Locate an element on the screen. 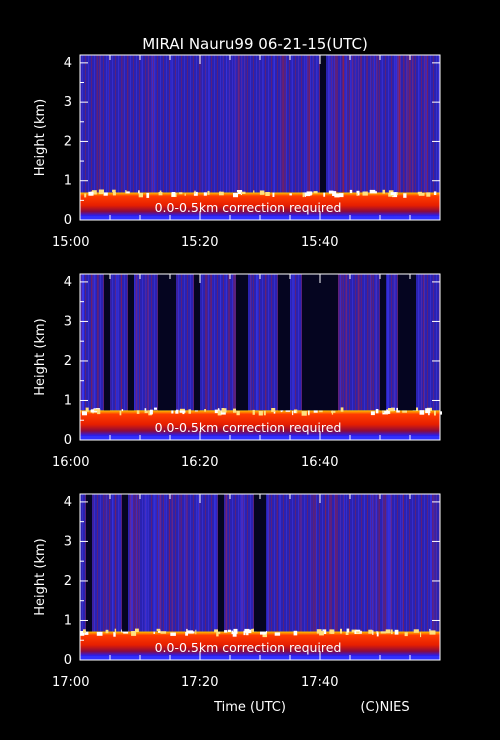 This screenshot has height=740, width=500. x-tick-label: 17:40 is located at coordinates (319, 682).